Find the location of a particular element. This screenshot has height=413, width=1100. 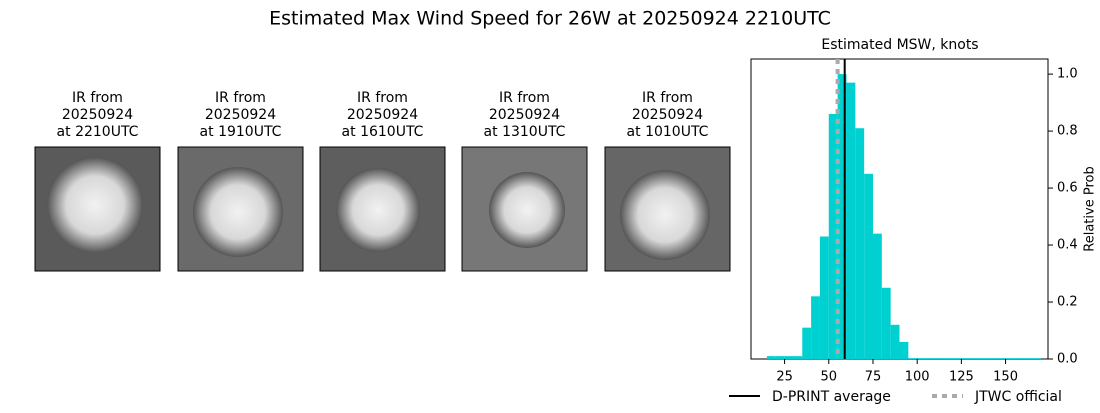

x-tick-label: 125 is located at coordinates (961, 377).